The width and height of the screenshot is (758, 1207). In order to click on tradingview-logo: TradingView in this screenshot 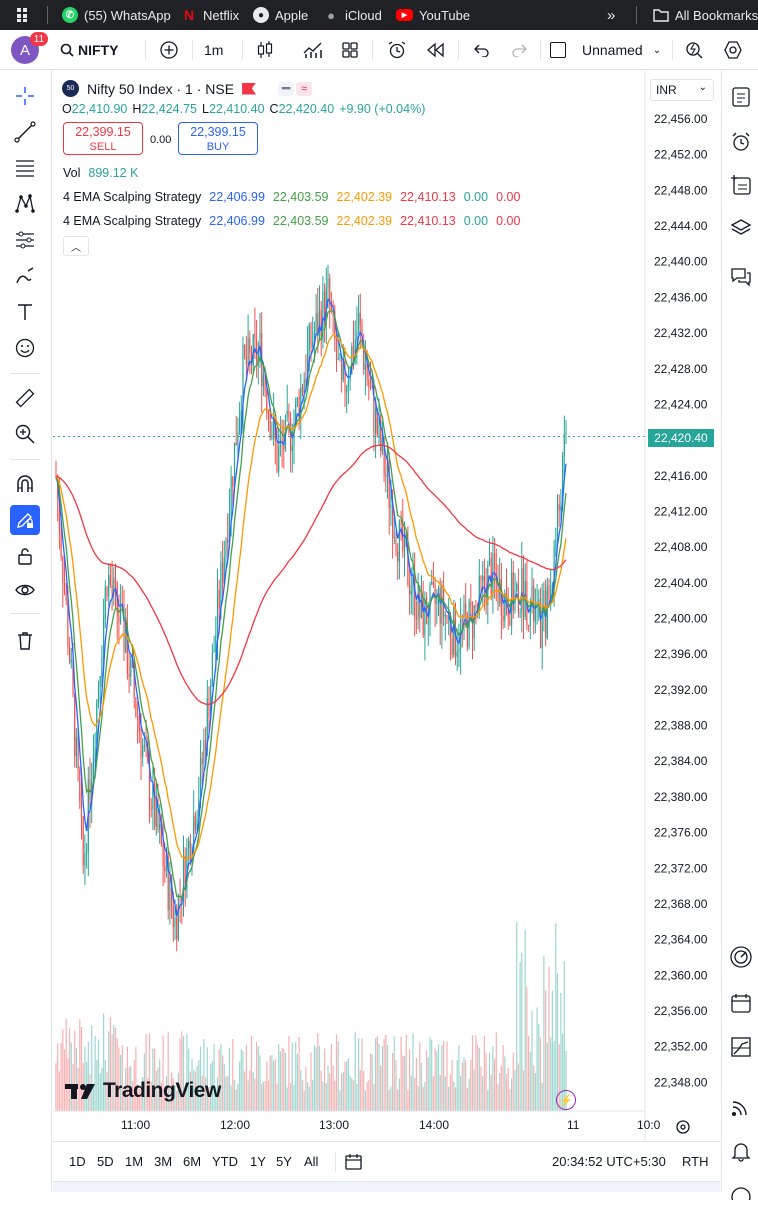, I will do `click(143, 1091)`.